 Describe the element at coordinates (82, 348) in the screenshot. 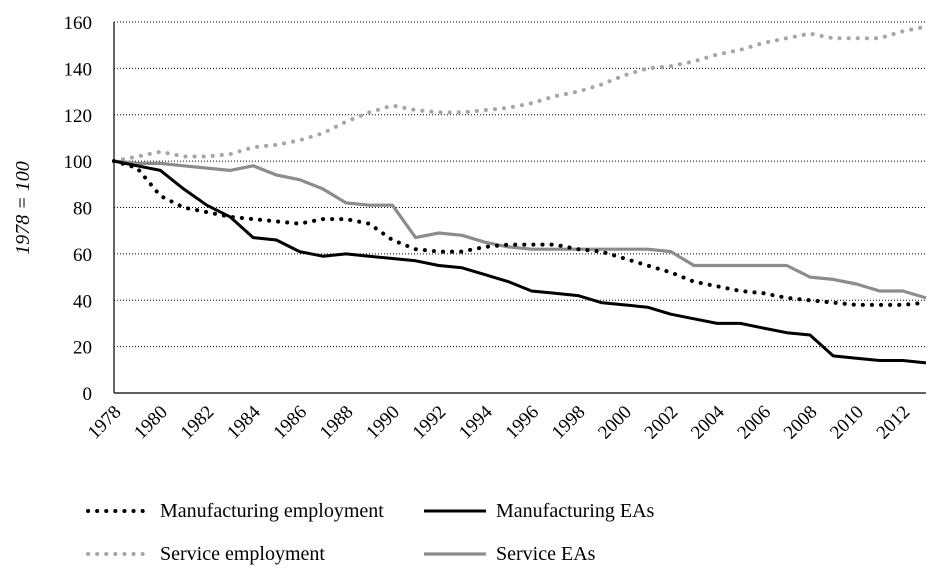

I see `y-tick-label: 20` at that location.